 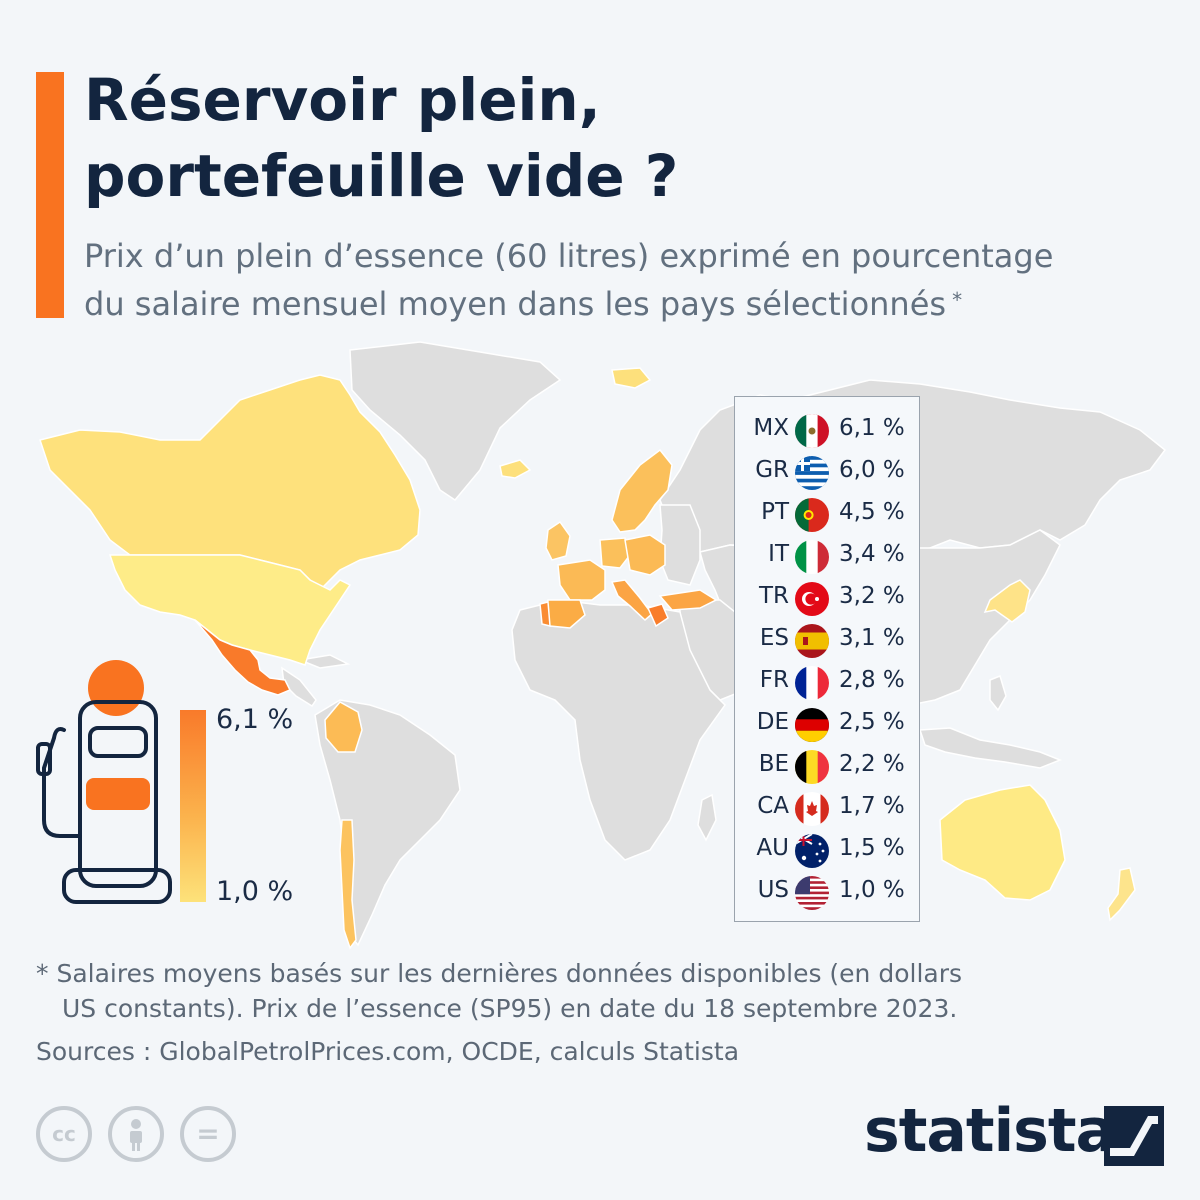 What do you see at coordinates (773, 596) in the screenshot?
I see `country-code: TR` at bounding box center [773, 596].